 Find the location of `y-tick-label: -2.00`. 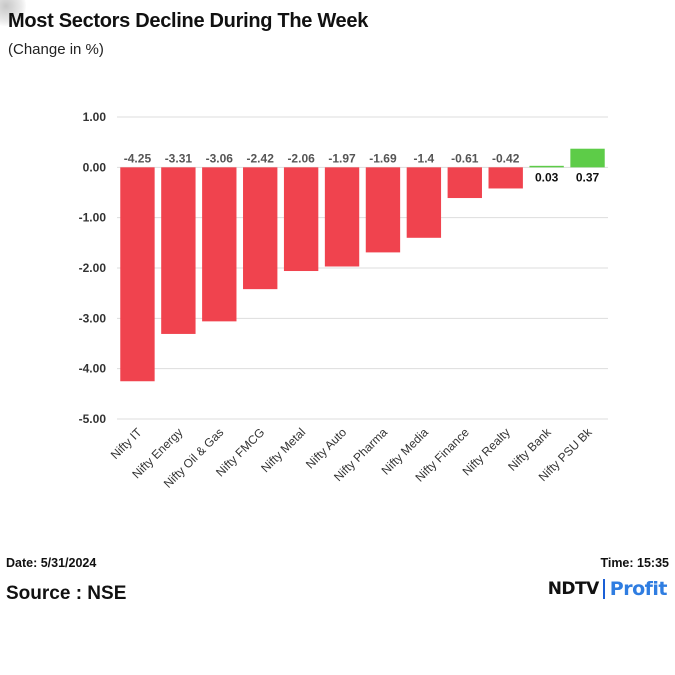

y-tick-label: -2.00 is located at coordinates (93, 268).